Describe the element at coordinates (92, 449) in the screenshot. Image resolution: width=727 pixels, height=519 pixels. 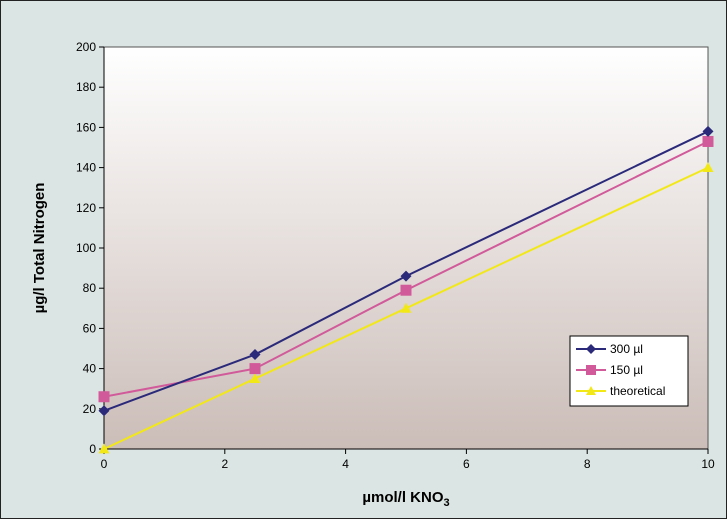
I see `y-tick-label: 0` at that location.